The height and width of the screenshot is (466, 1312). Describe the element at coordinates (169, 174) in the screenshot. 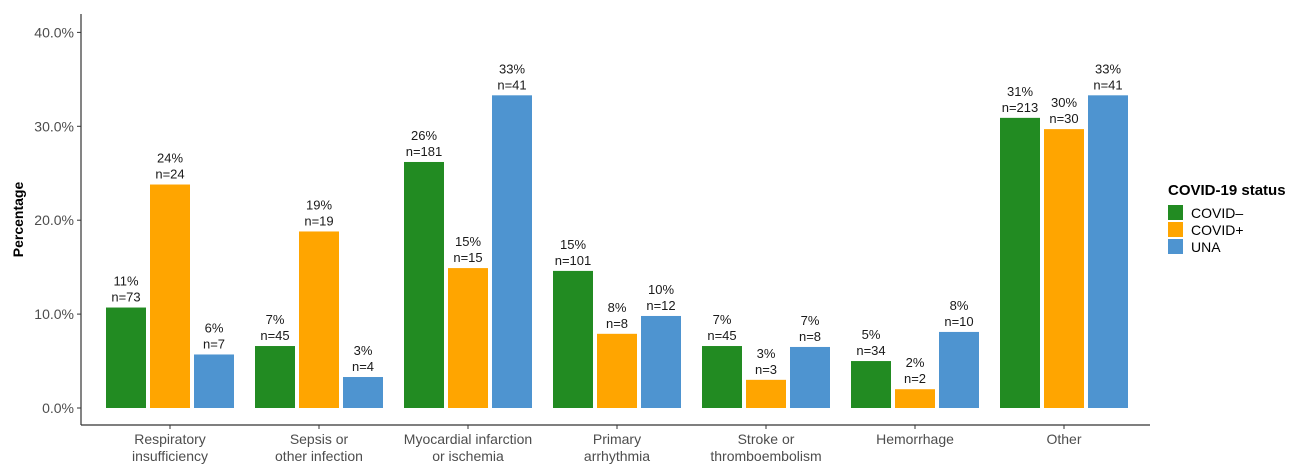

I see `data-label-n: n=24` at that location.